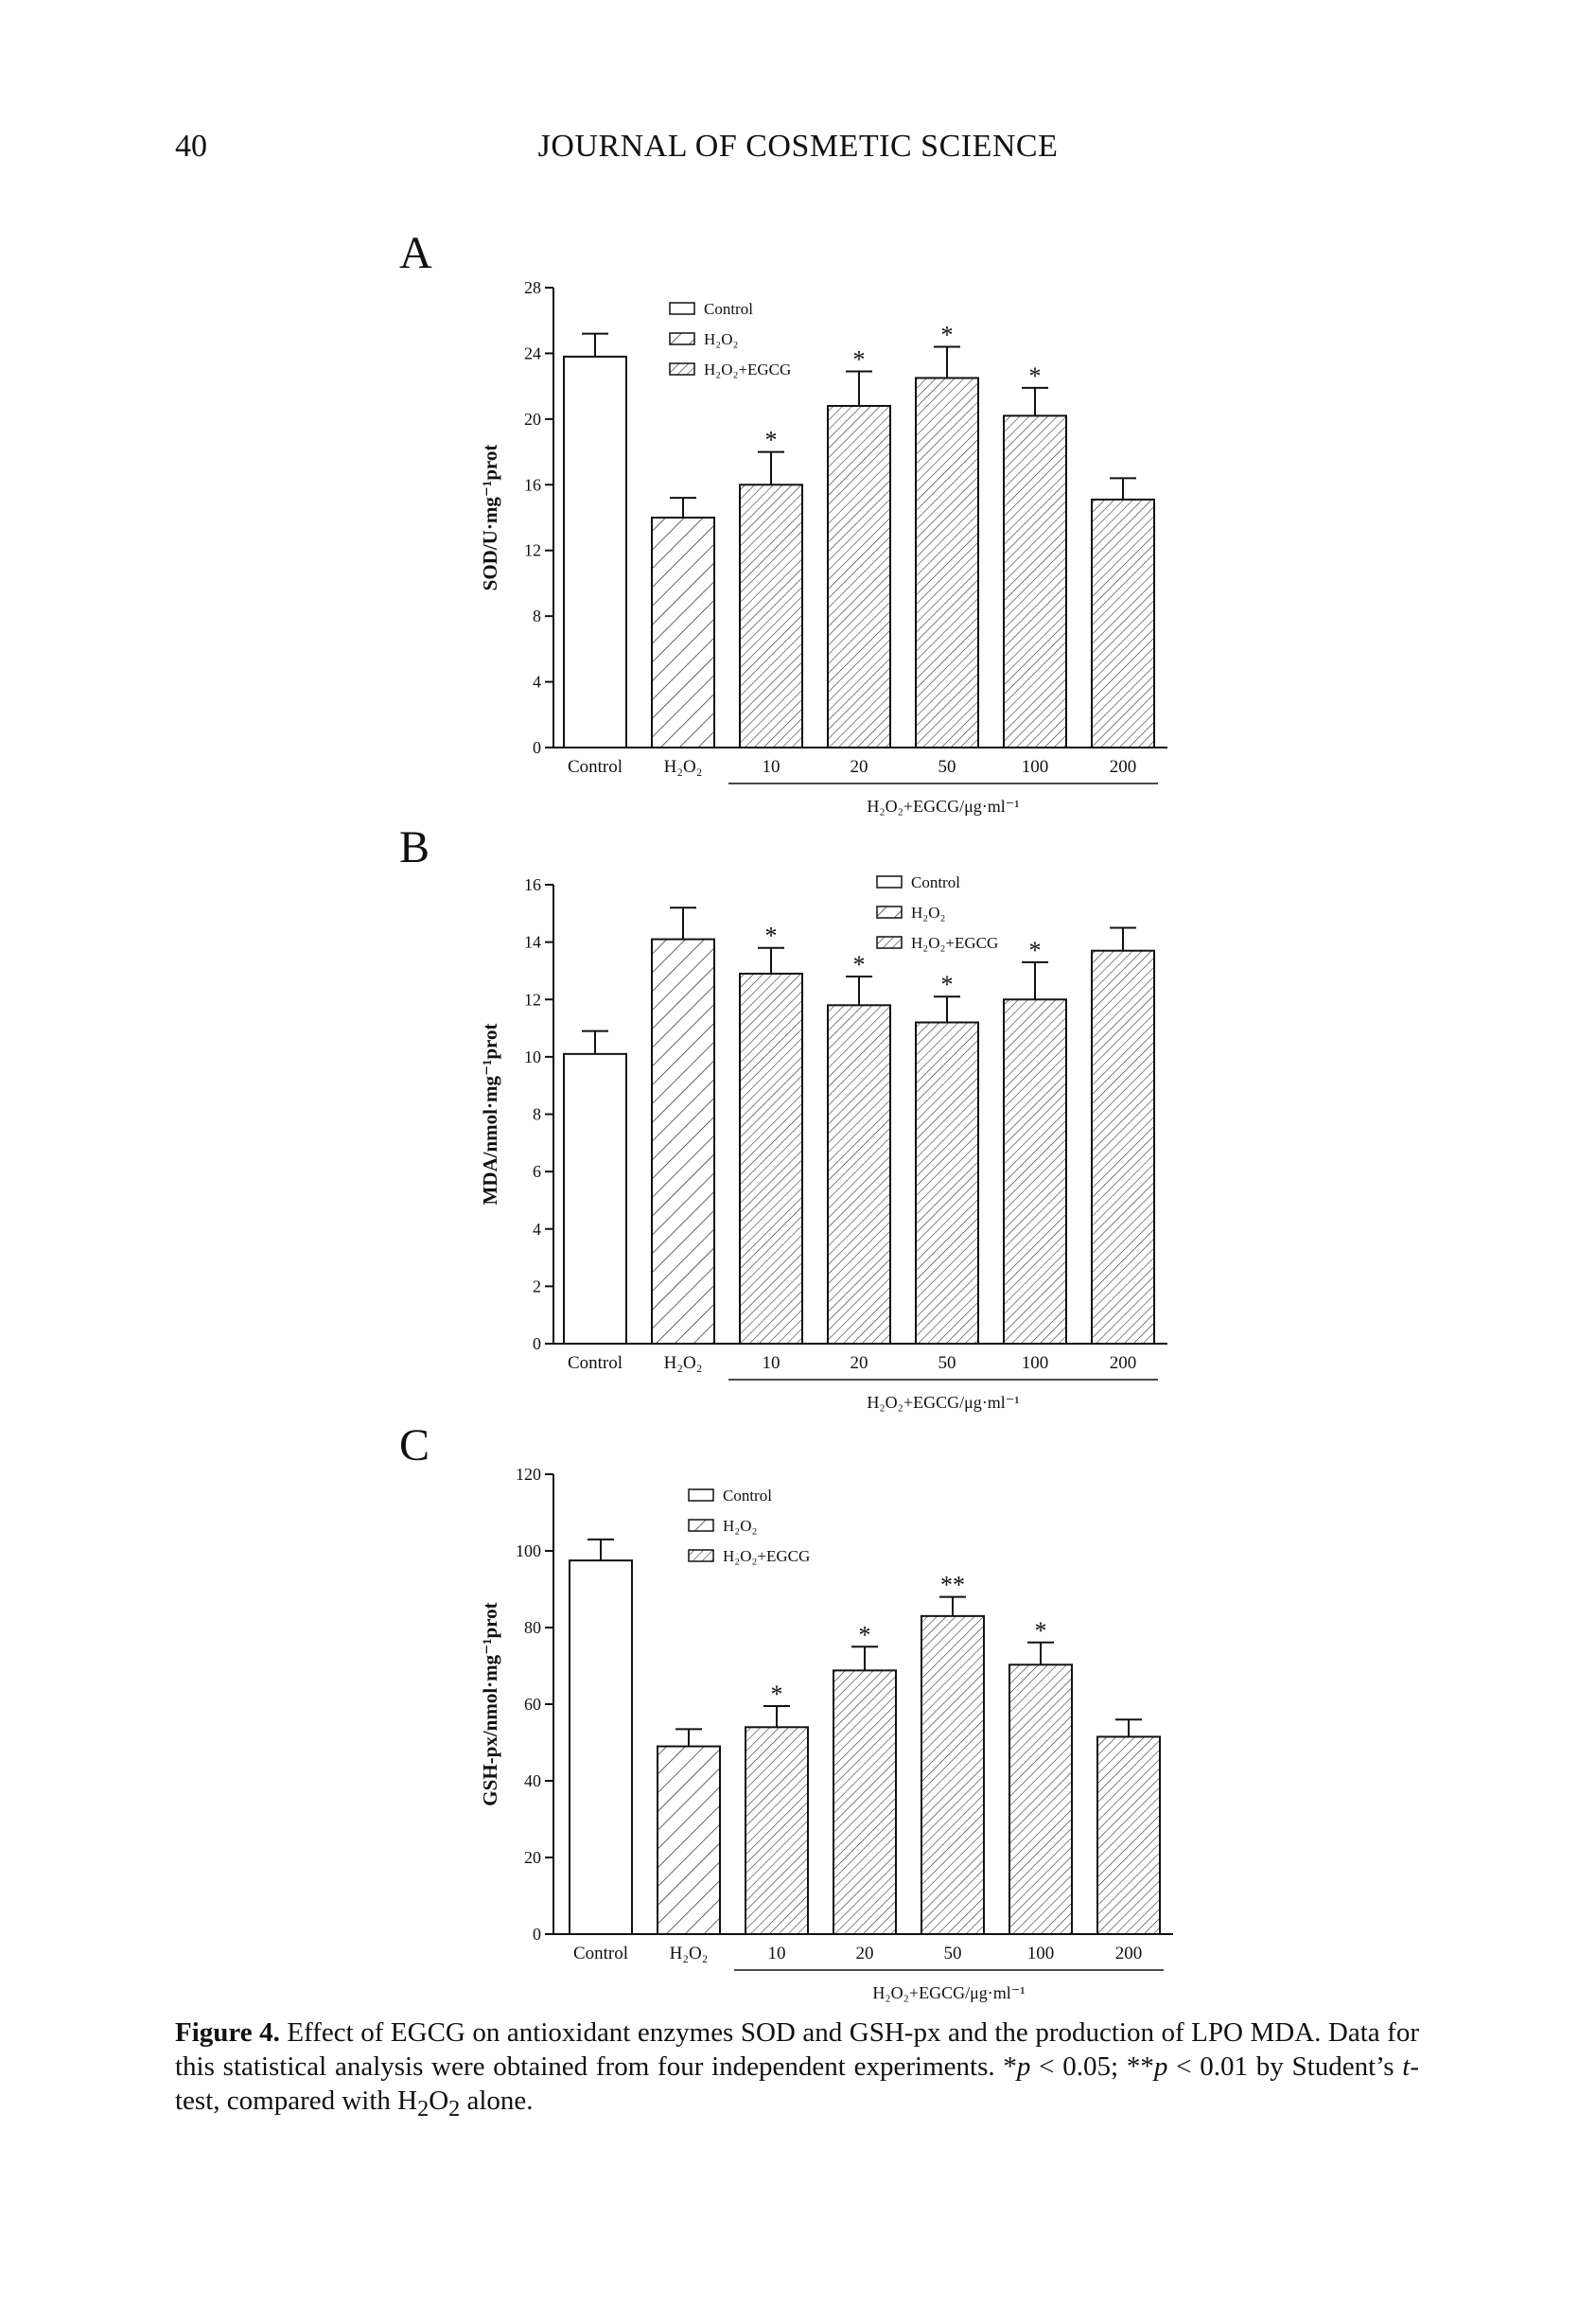  I want to click on y-axis-label: SOD/U·mg⁻¹prot, so click(490, 518).